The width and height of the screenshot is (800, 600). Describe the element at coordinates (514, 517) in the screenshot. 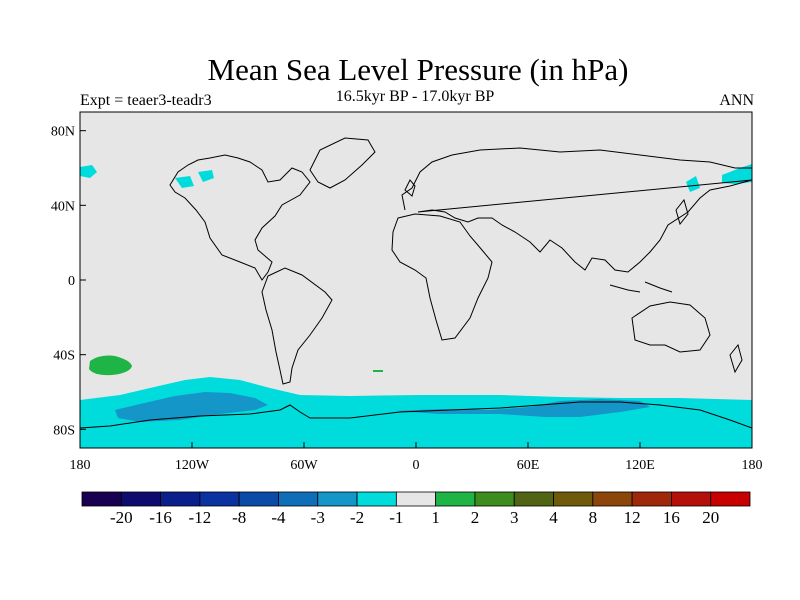

I see `colorbar-label: 3` at that location.